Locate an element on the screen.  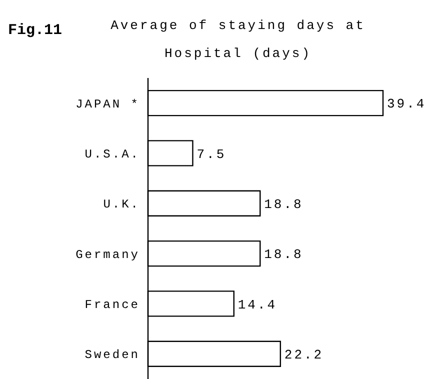
data-label: 22.2 is located at coordinates (304, 354).